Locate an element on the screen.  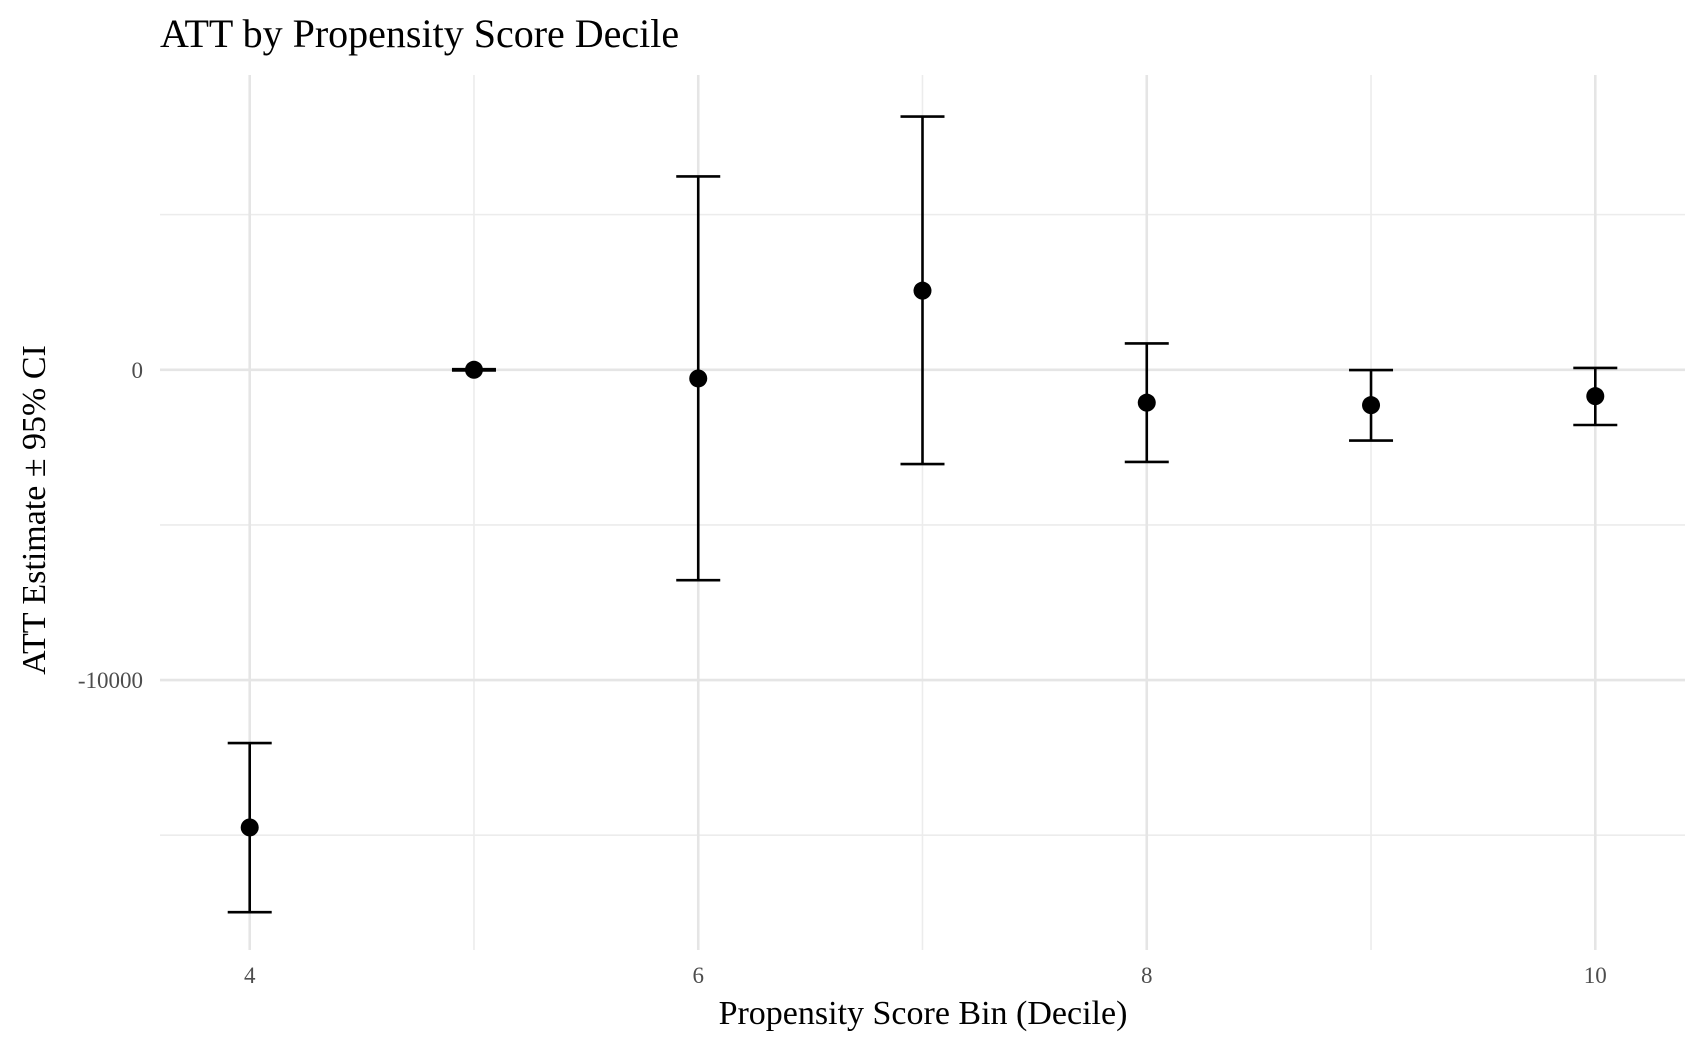
x-tick-label: 10 is located at coordinates (1595, 975).